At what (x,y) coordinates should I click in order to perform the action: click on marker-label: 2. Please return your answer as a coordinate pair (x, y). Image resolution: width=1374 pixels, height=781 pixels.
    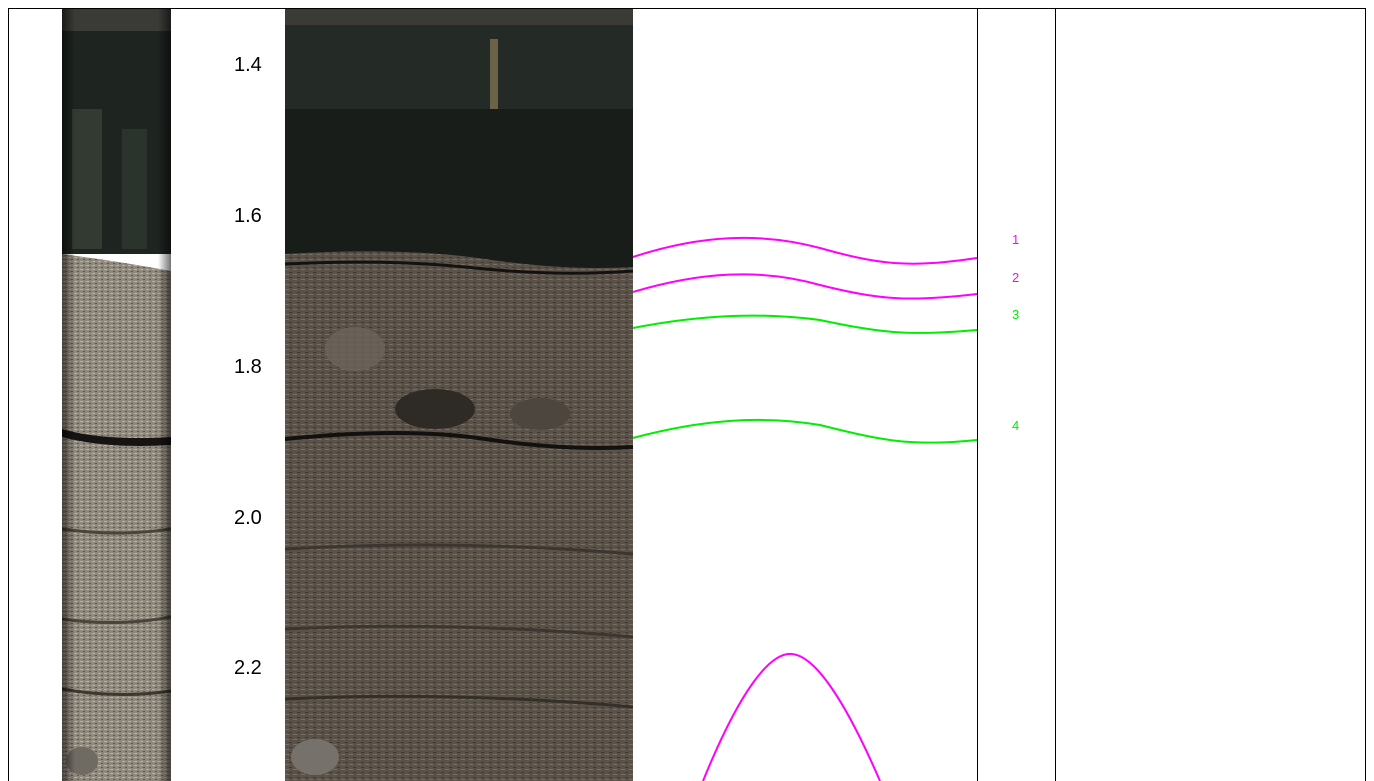
    Looking at the image, I should click on (1016, 277).